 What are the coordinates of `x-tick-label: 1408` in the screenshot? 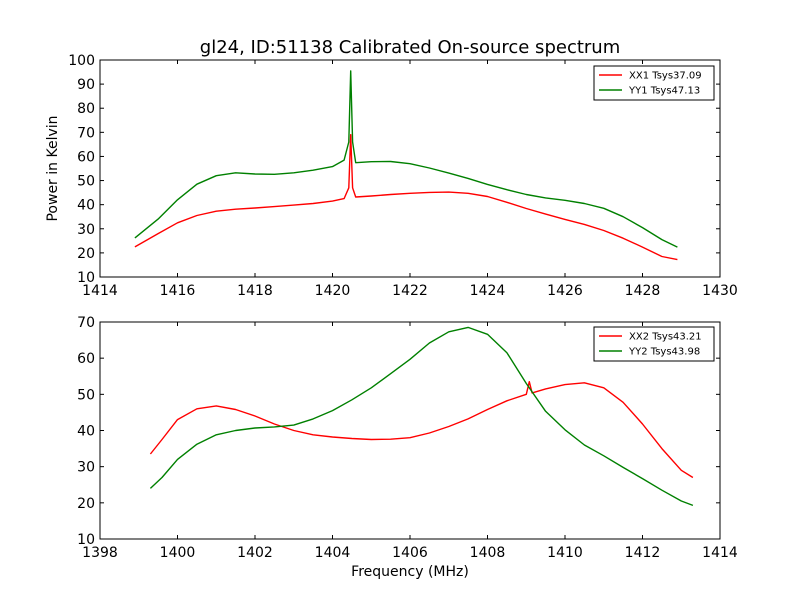 It's located at (488, 553).